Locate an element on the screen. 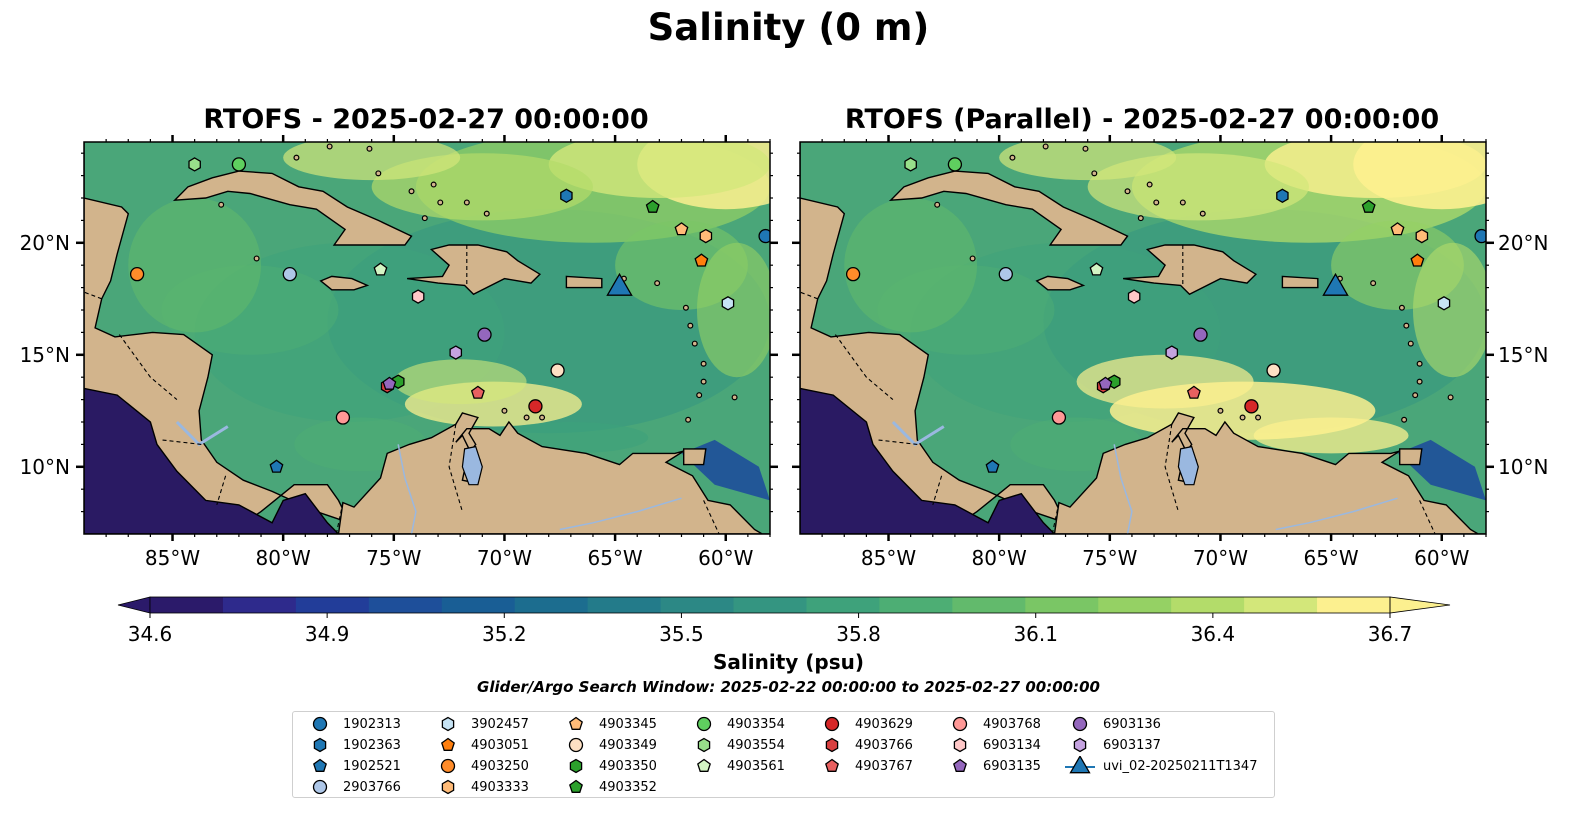 The height and width of the screenshot is (827, 1577). land-cuba is located at coordinates (292, 208).